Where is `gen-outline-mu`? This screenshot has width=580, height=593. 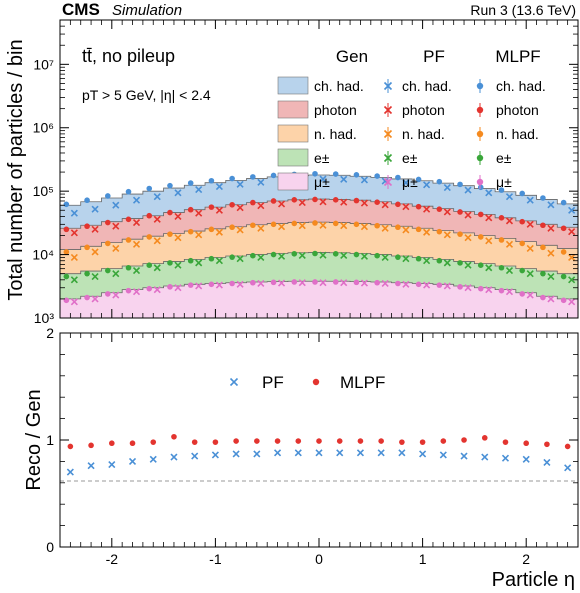
gen-outline-mu is located at coordinates (319, 290).